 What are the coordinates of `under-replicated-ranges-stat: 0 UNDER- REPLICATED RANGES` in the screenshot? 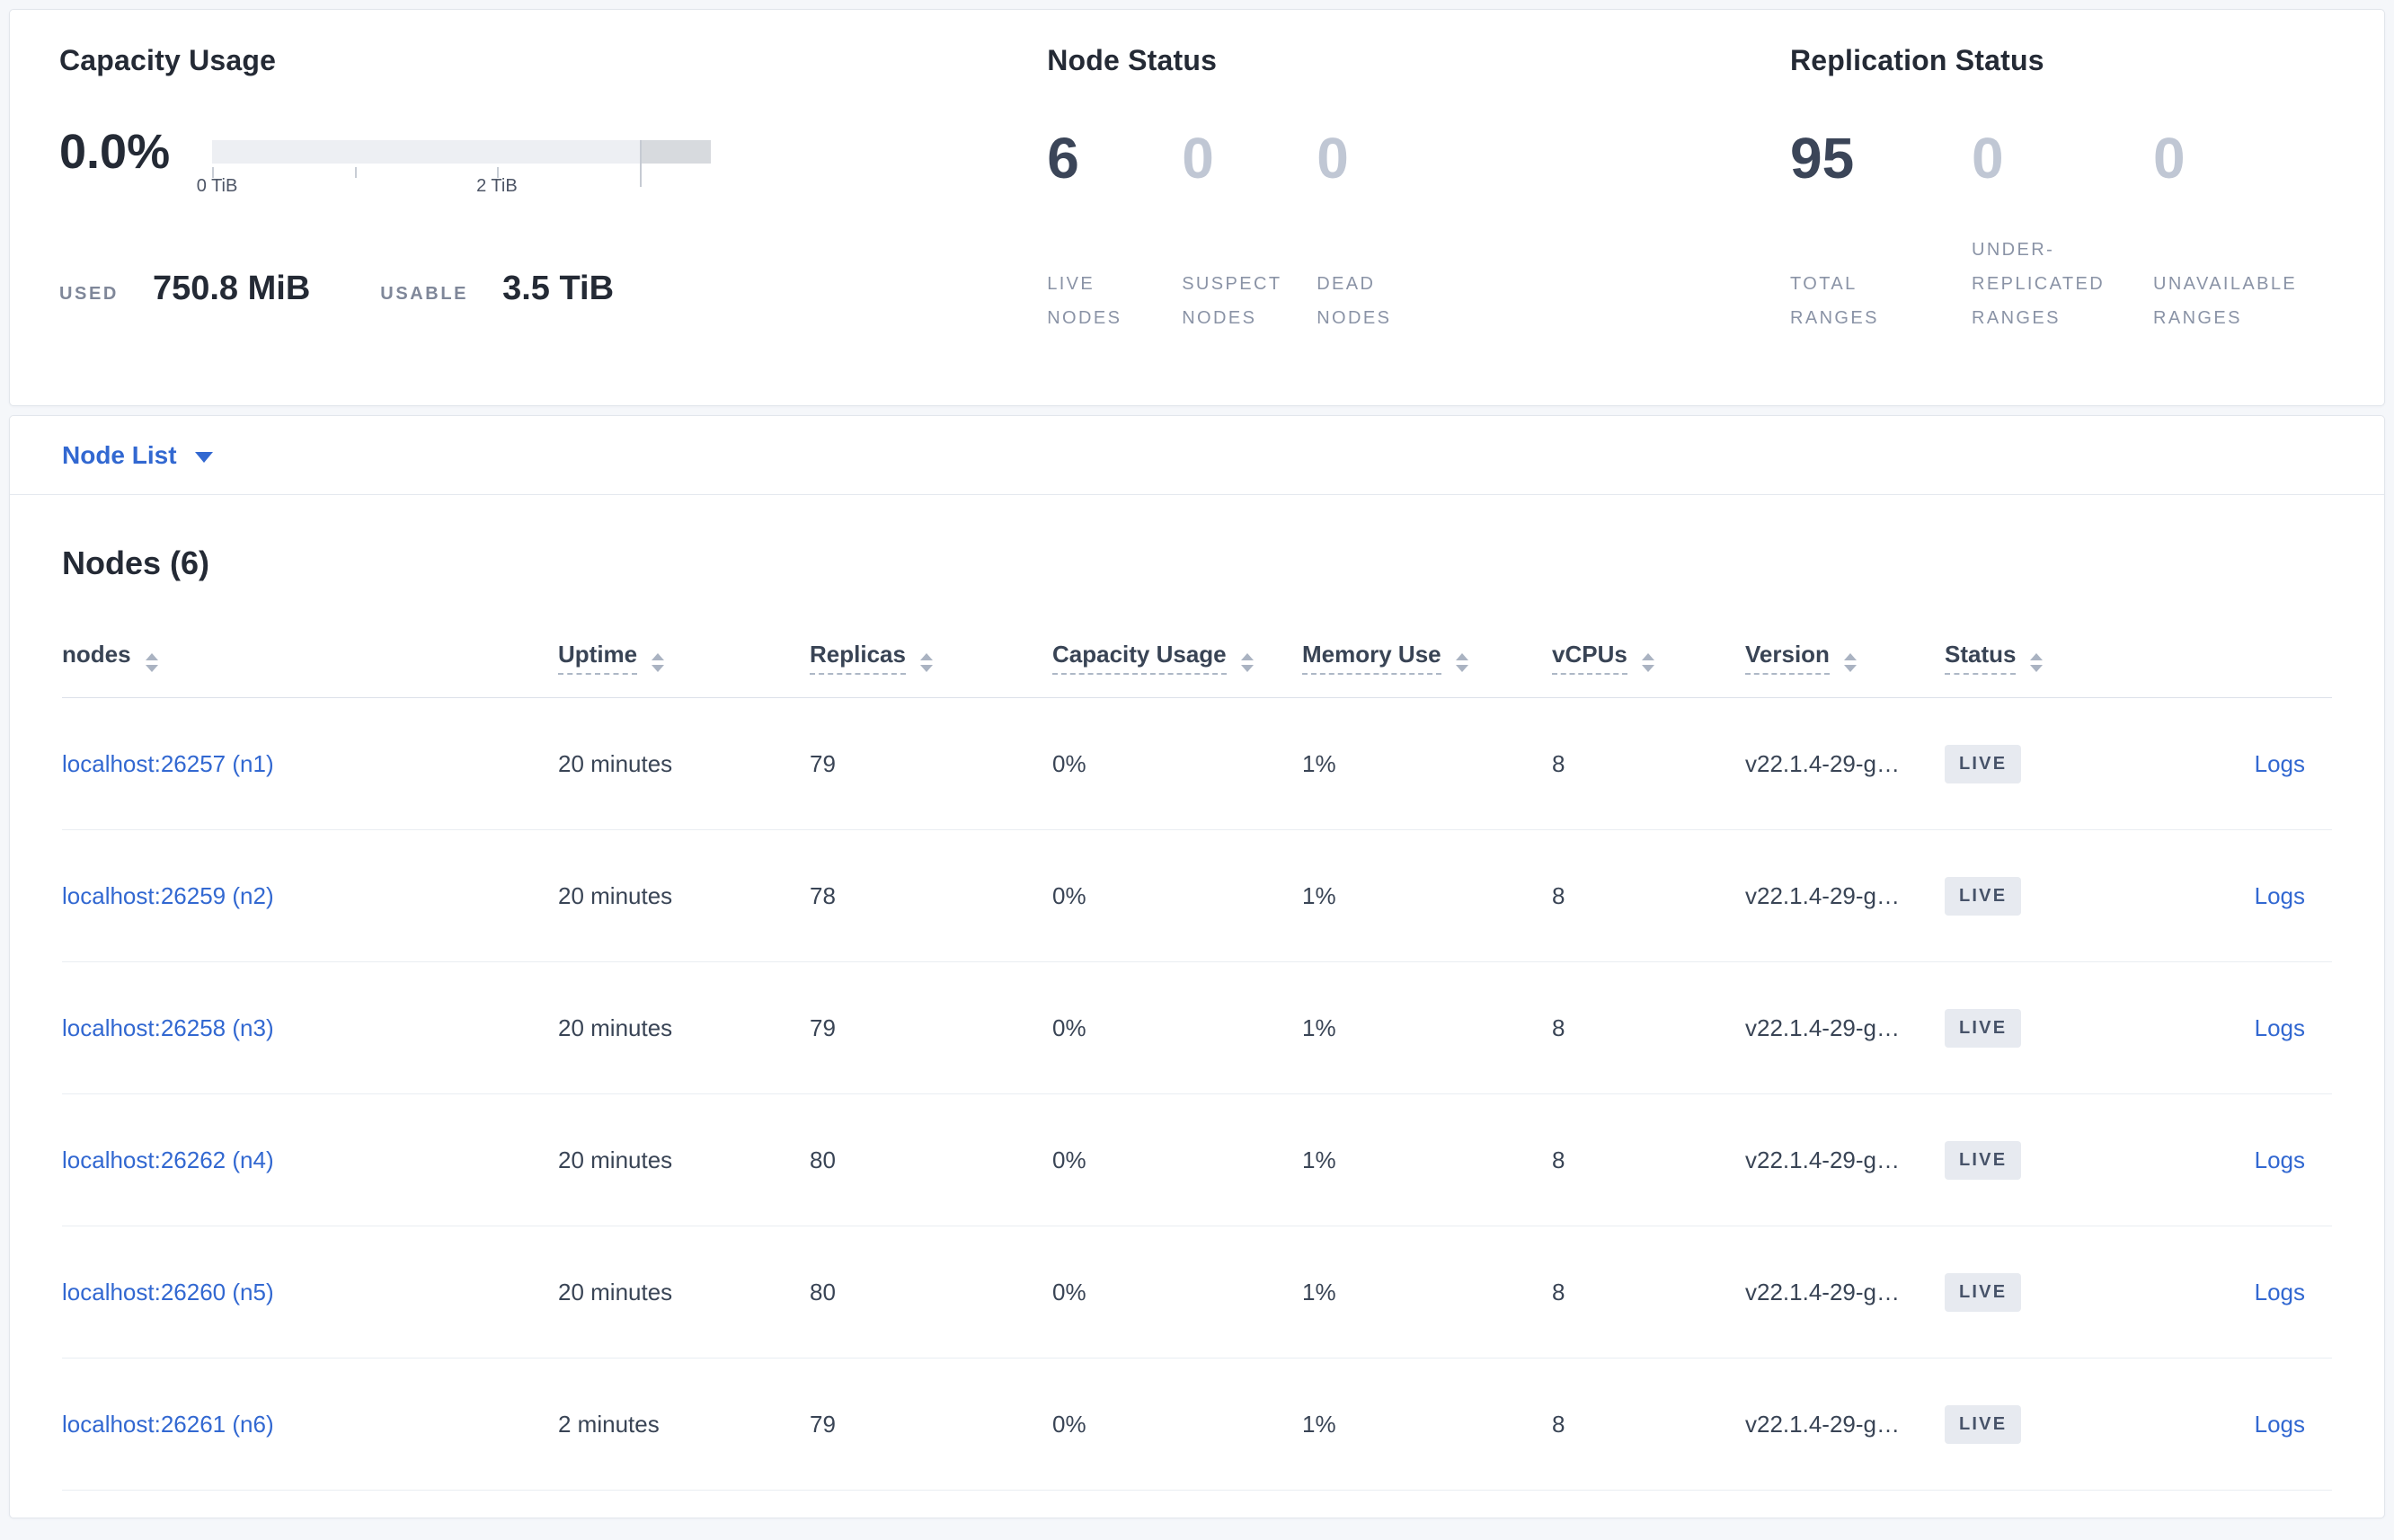 It's located at (2062, 231).